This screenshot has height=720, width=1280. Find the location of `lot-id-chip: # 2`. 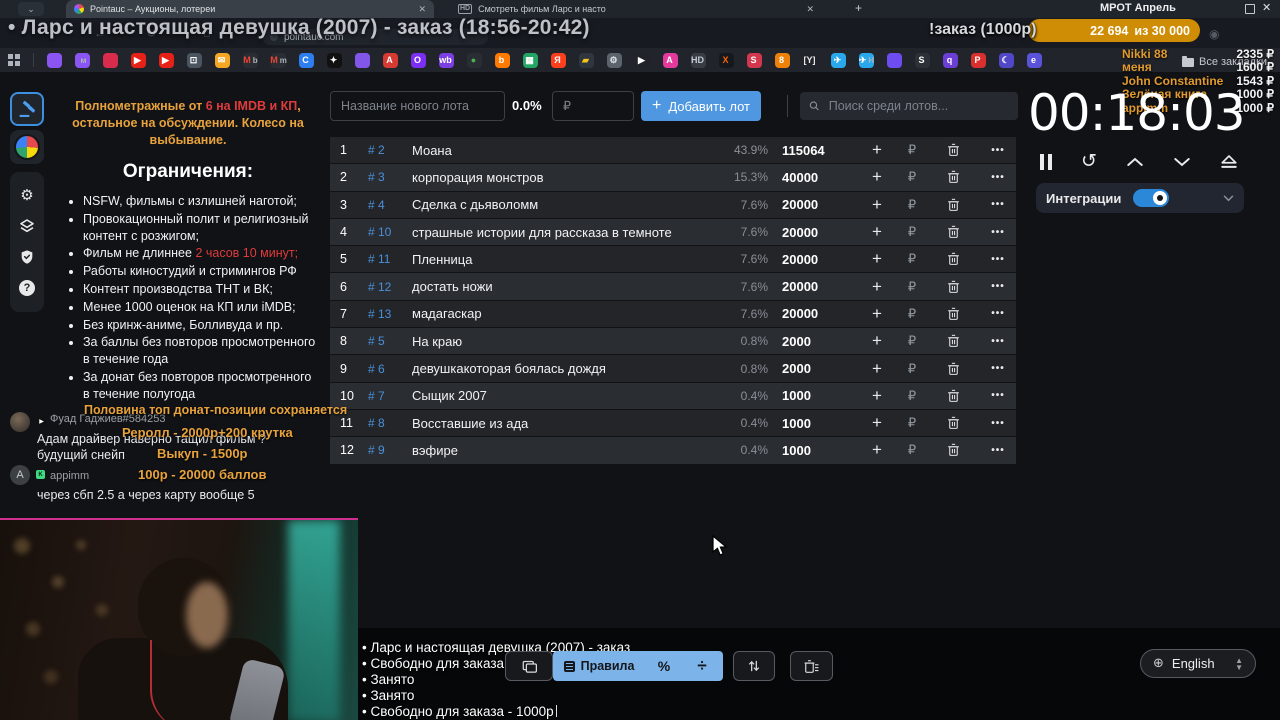

lot-id-chip: # 2 is located at coordinates (376, 150).